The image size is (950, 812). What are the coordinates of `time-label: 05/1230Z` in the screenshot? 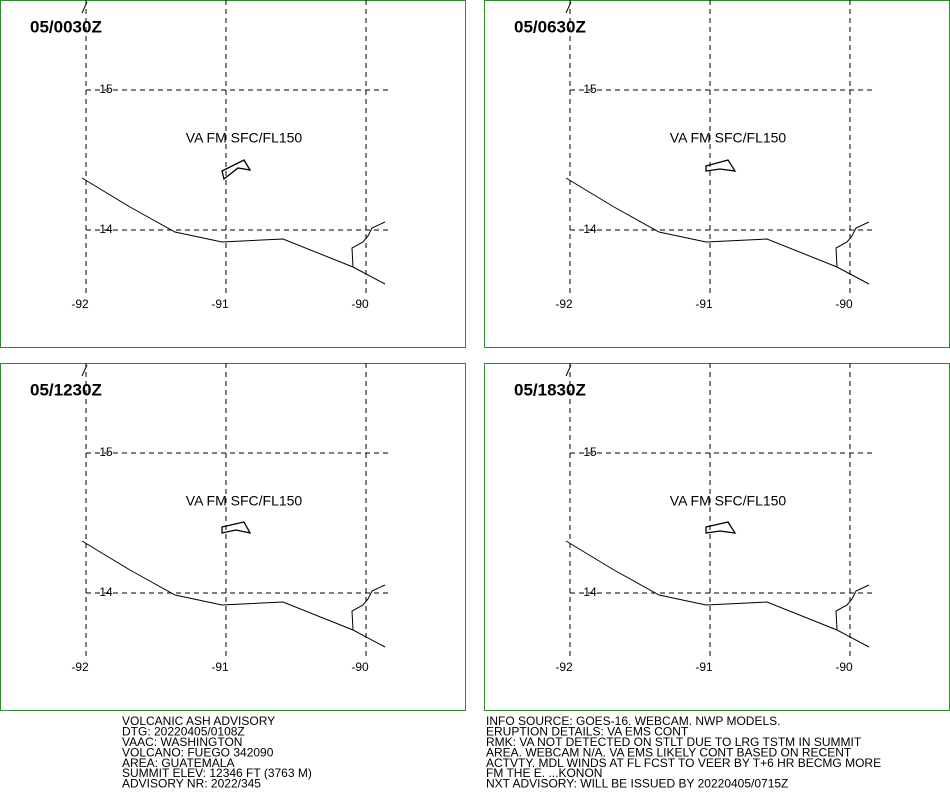 It's located at (66, 389).